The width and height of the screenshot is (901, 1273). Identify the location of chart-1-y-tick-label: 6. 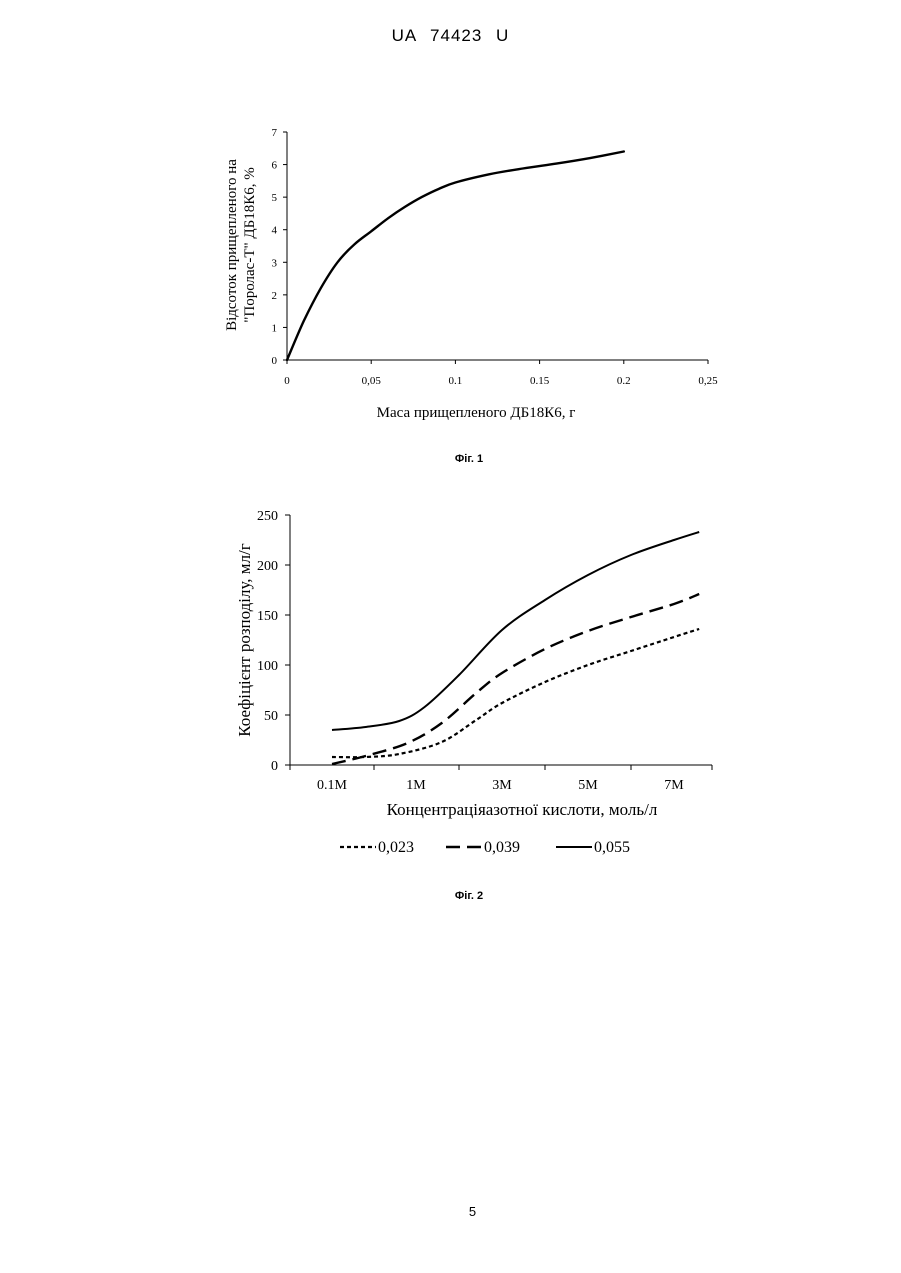
(275, 166).